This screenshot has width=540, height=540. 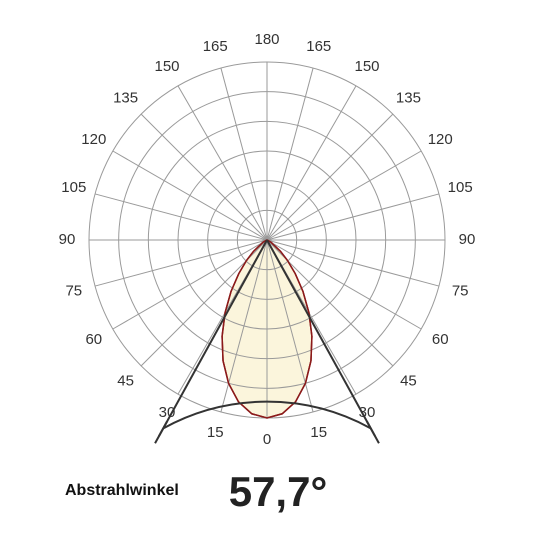 What do you see at coordinates (122, 490) in the screenshot?
I see `beam-label: Abstrahlwinkel` at bounding box center [122, 490].